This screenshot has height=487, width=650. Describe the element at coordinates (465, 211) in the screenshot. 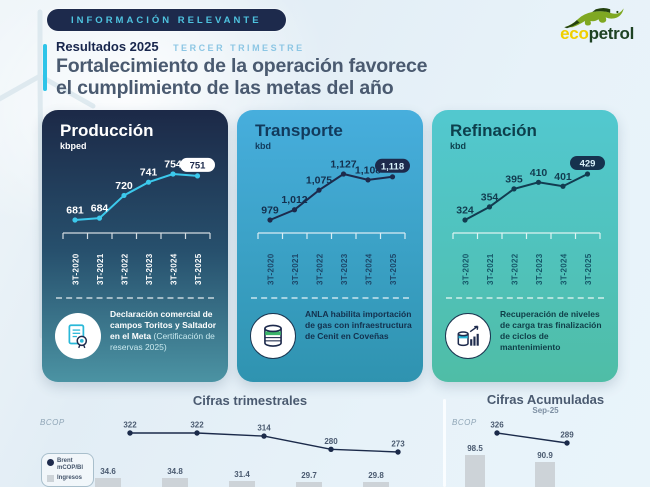

I see `svg-text: 324` at that location.